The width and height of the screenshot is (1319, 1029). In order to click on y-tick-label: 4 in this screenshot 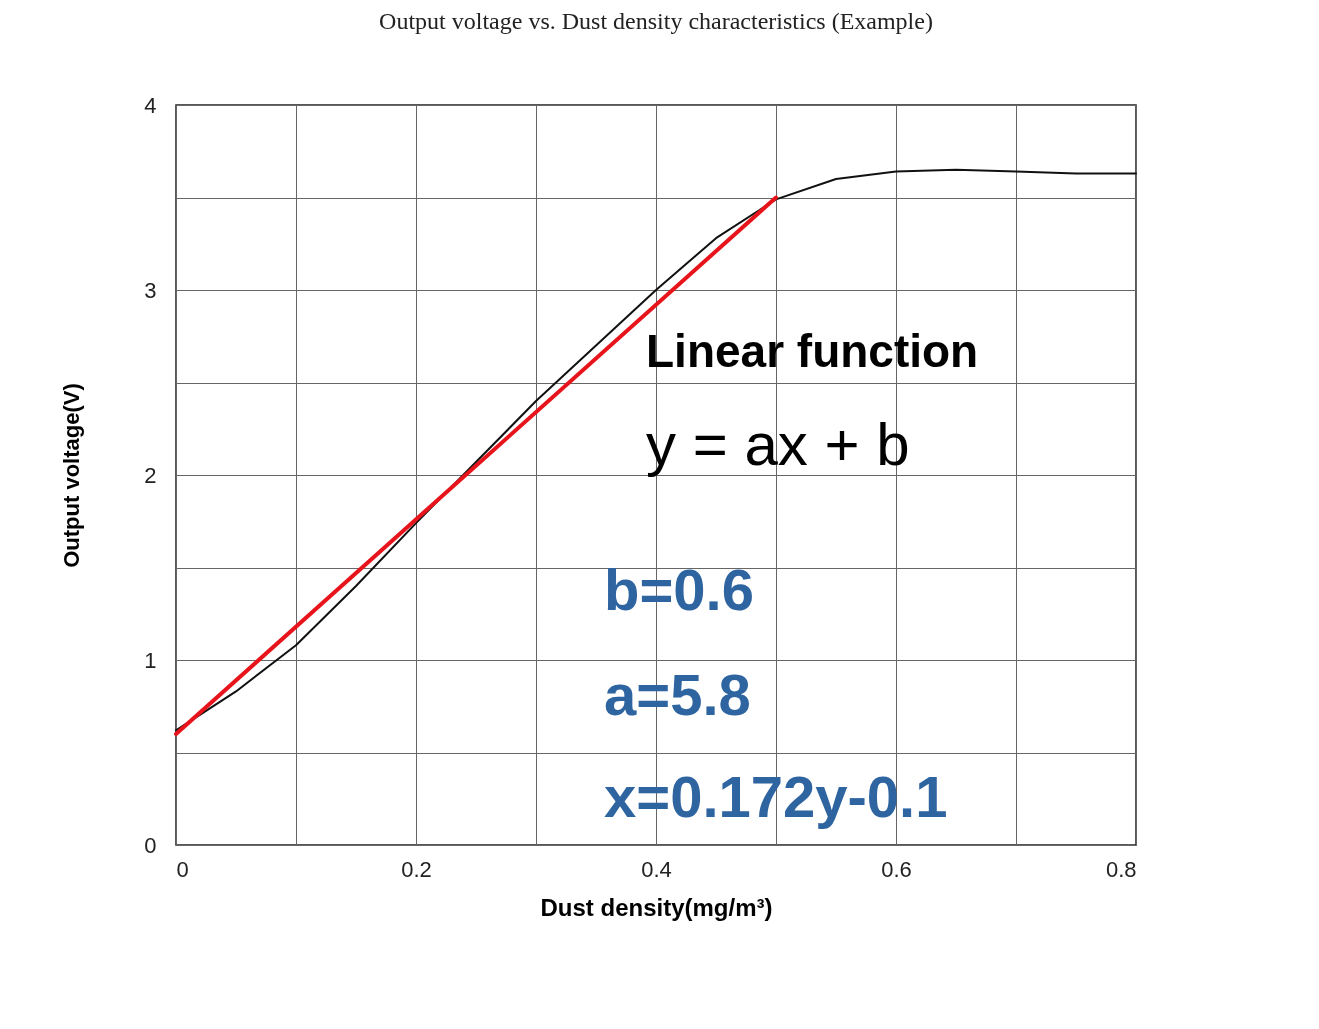, I will do `click(150, 105)`.